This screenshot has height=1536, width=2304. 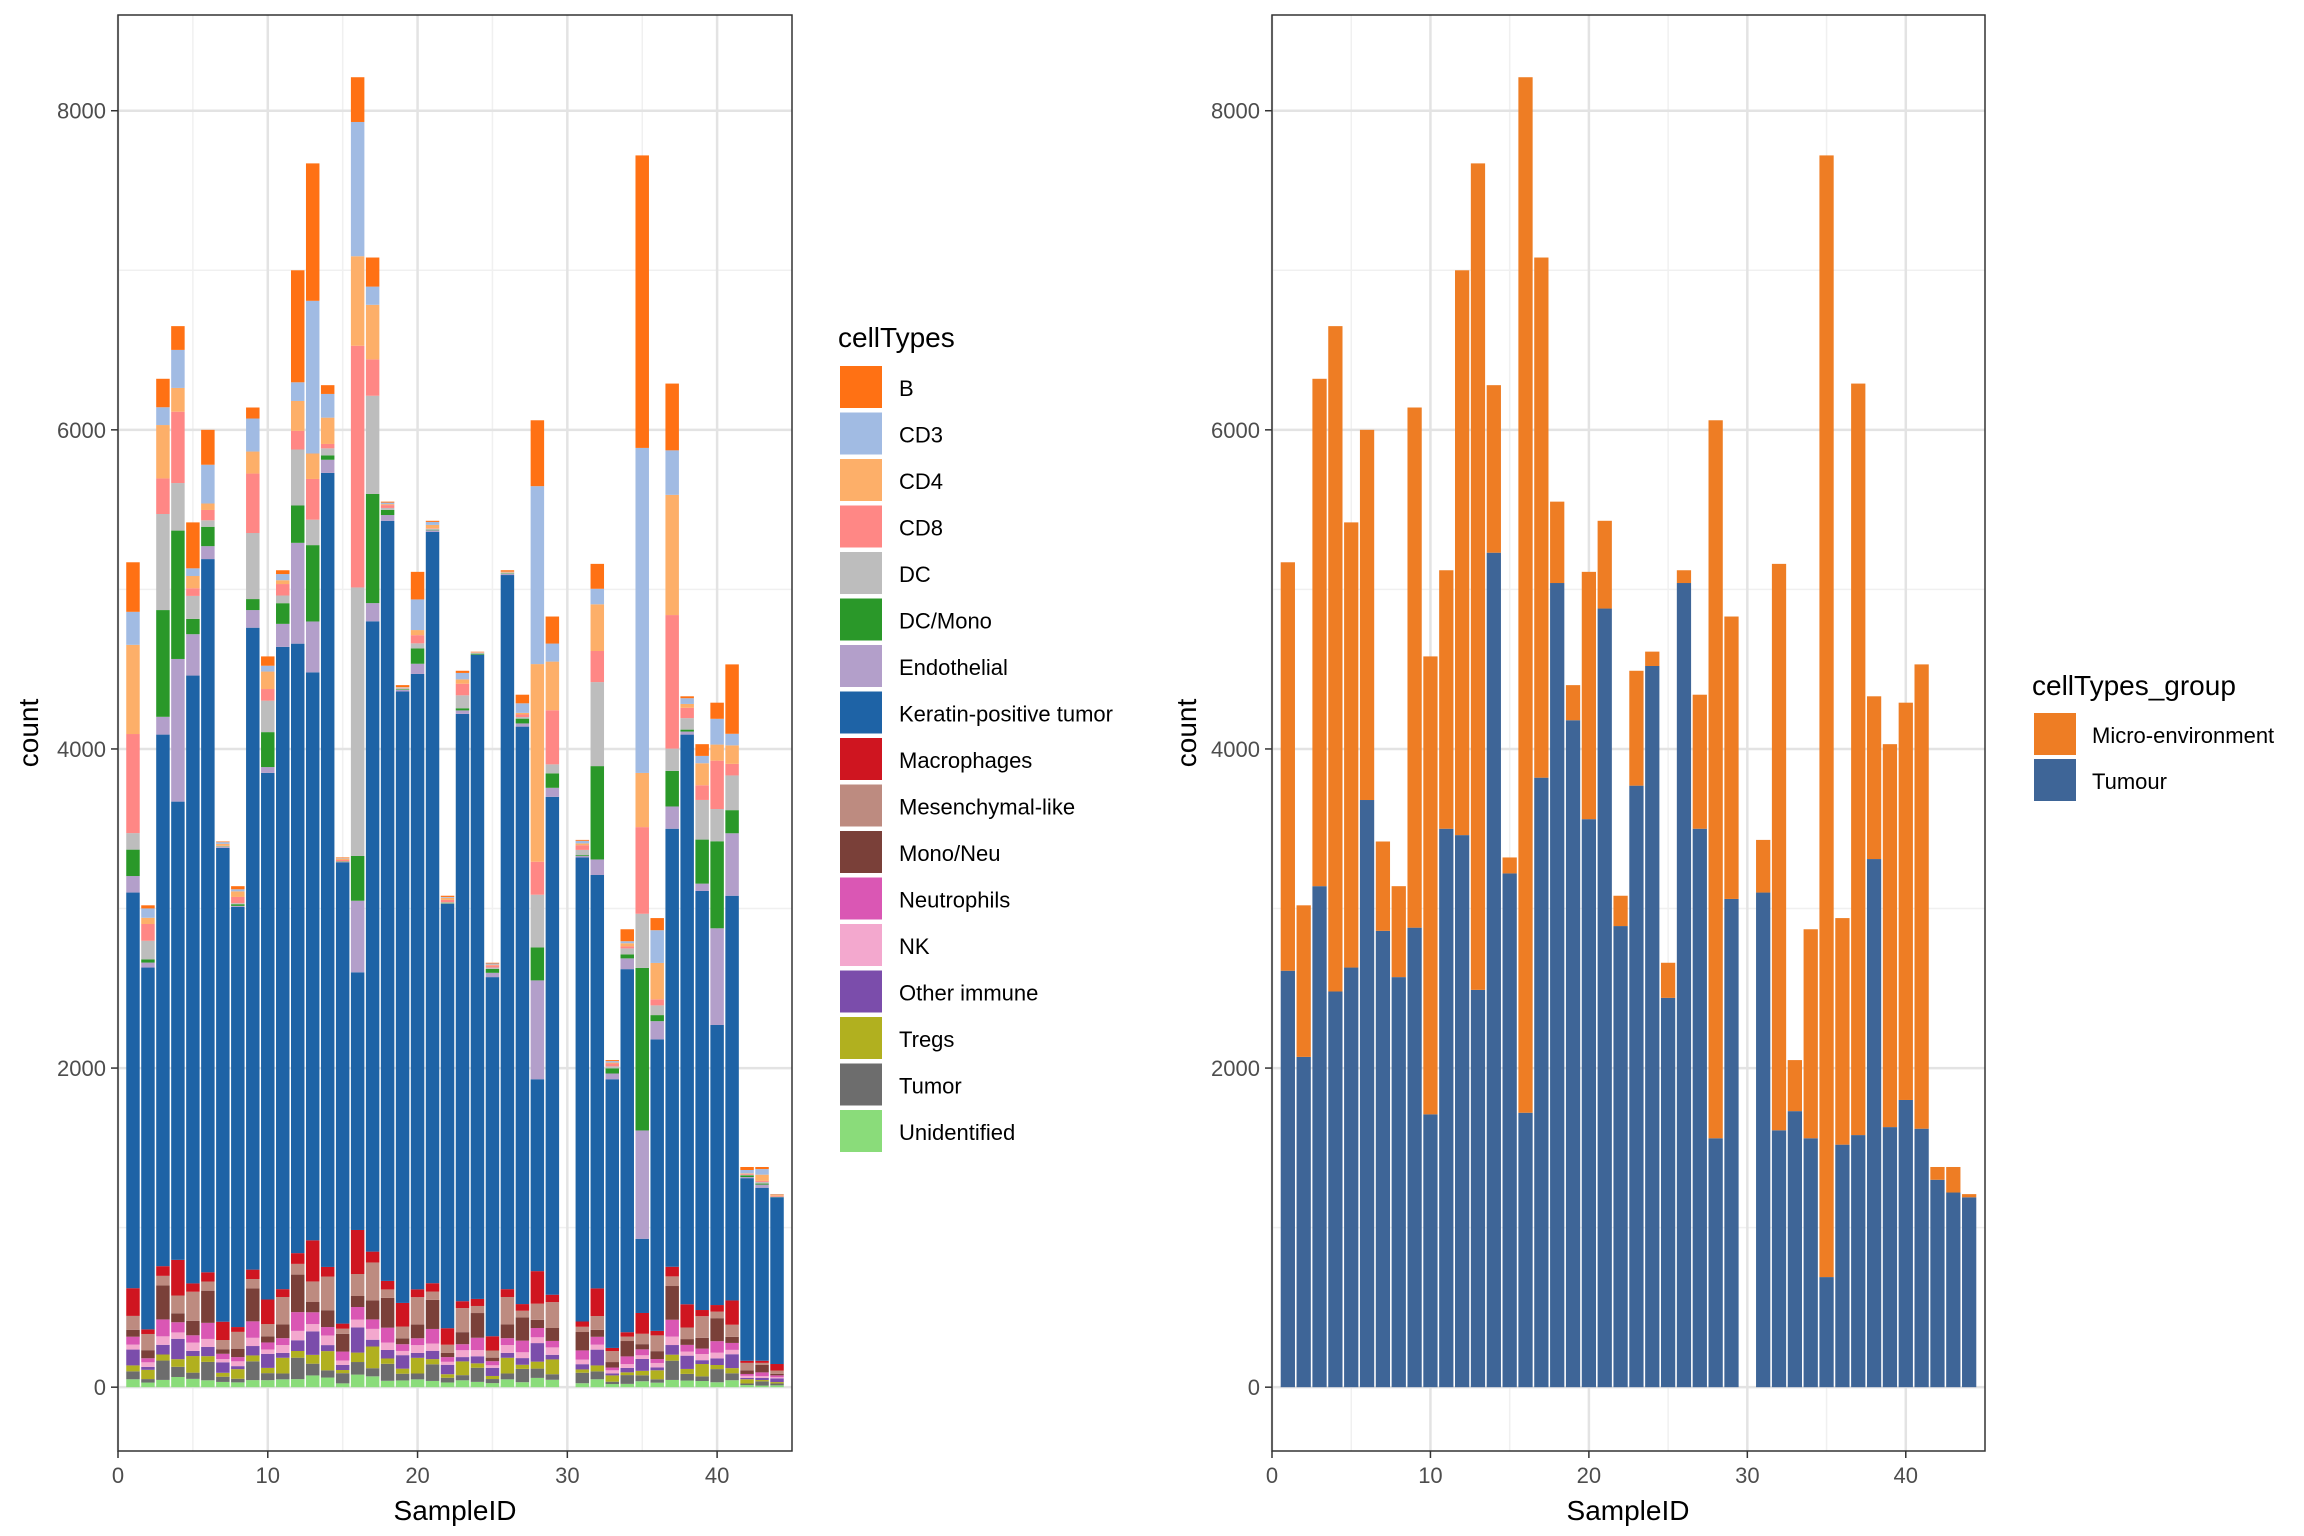 I want to click on legend-swatch-dc-mono, so click(x=861, y=619).